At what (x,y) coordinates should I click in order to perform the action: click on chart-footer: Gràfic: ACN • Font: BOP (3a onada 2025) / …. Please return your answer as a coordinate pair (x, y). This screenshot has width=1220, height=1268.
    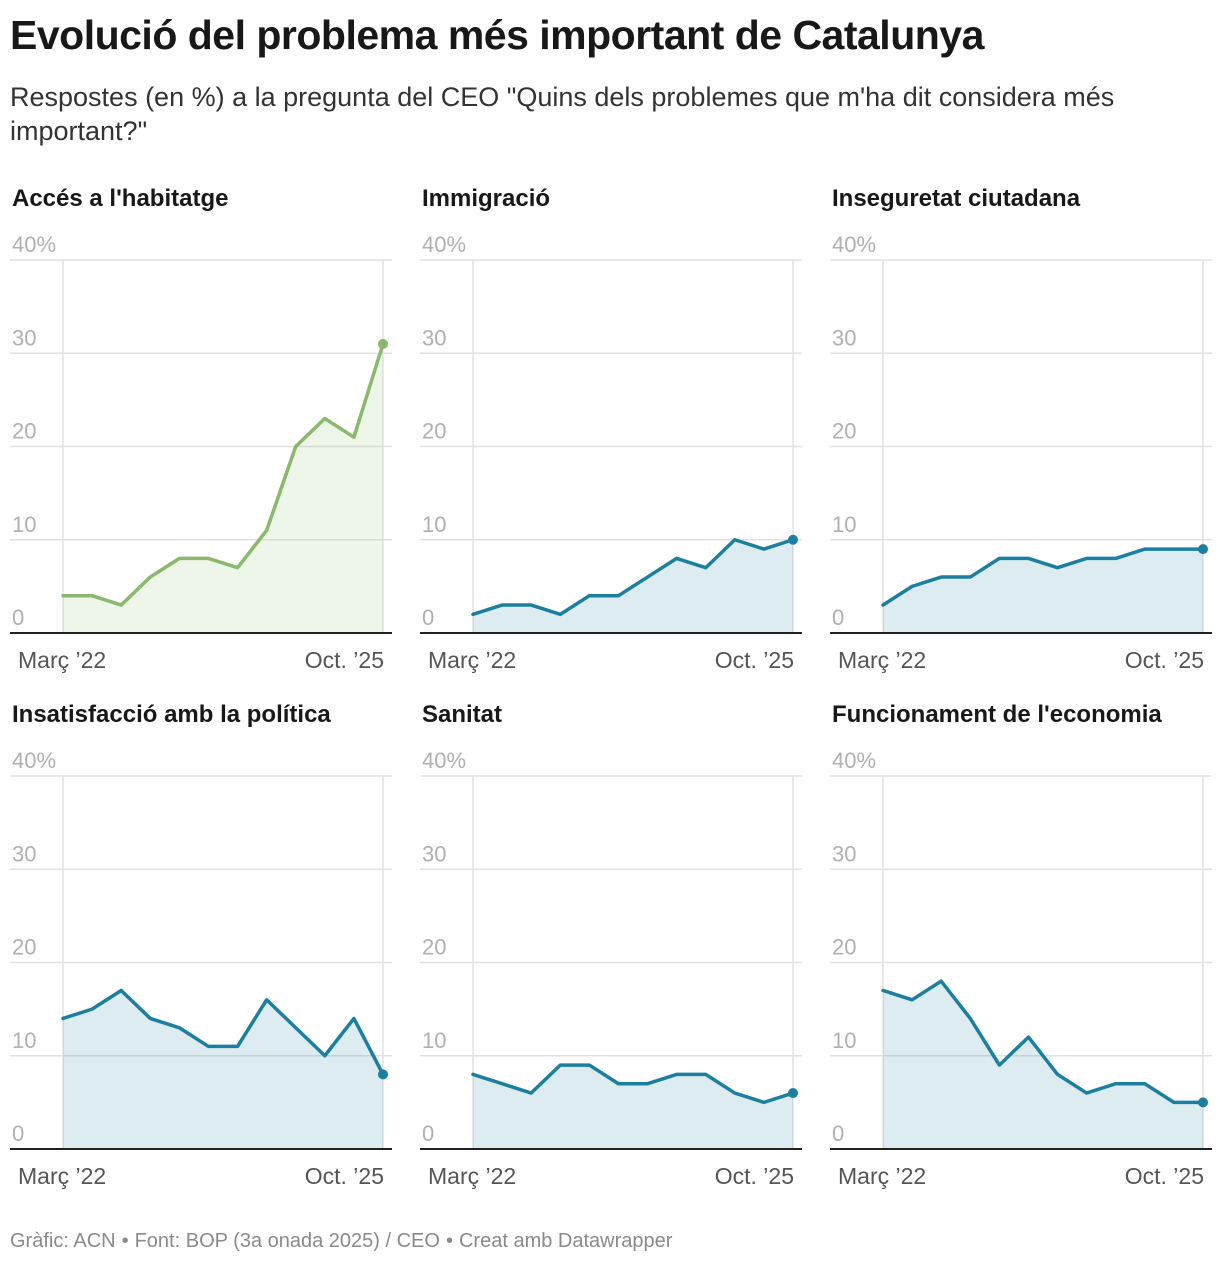
    Looking at the image, I should click on (341, 1241).